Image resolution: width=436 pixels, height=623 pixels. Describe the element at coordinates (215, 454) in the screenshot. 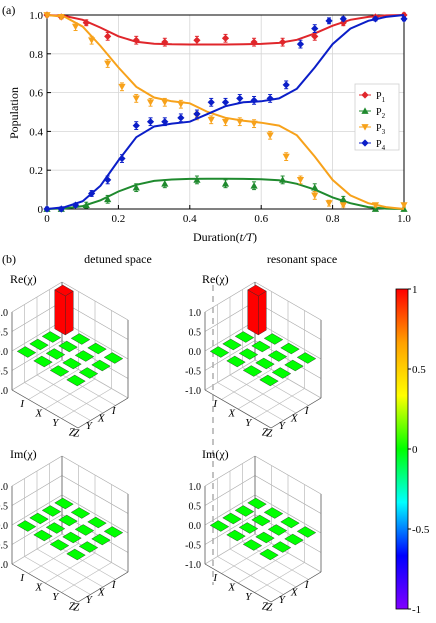

I see `im-chi-label-right: Im(χ)` at that location.